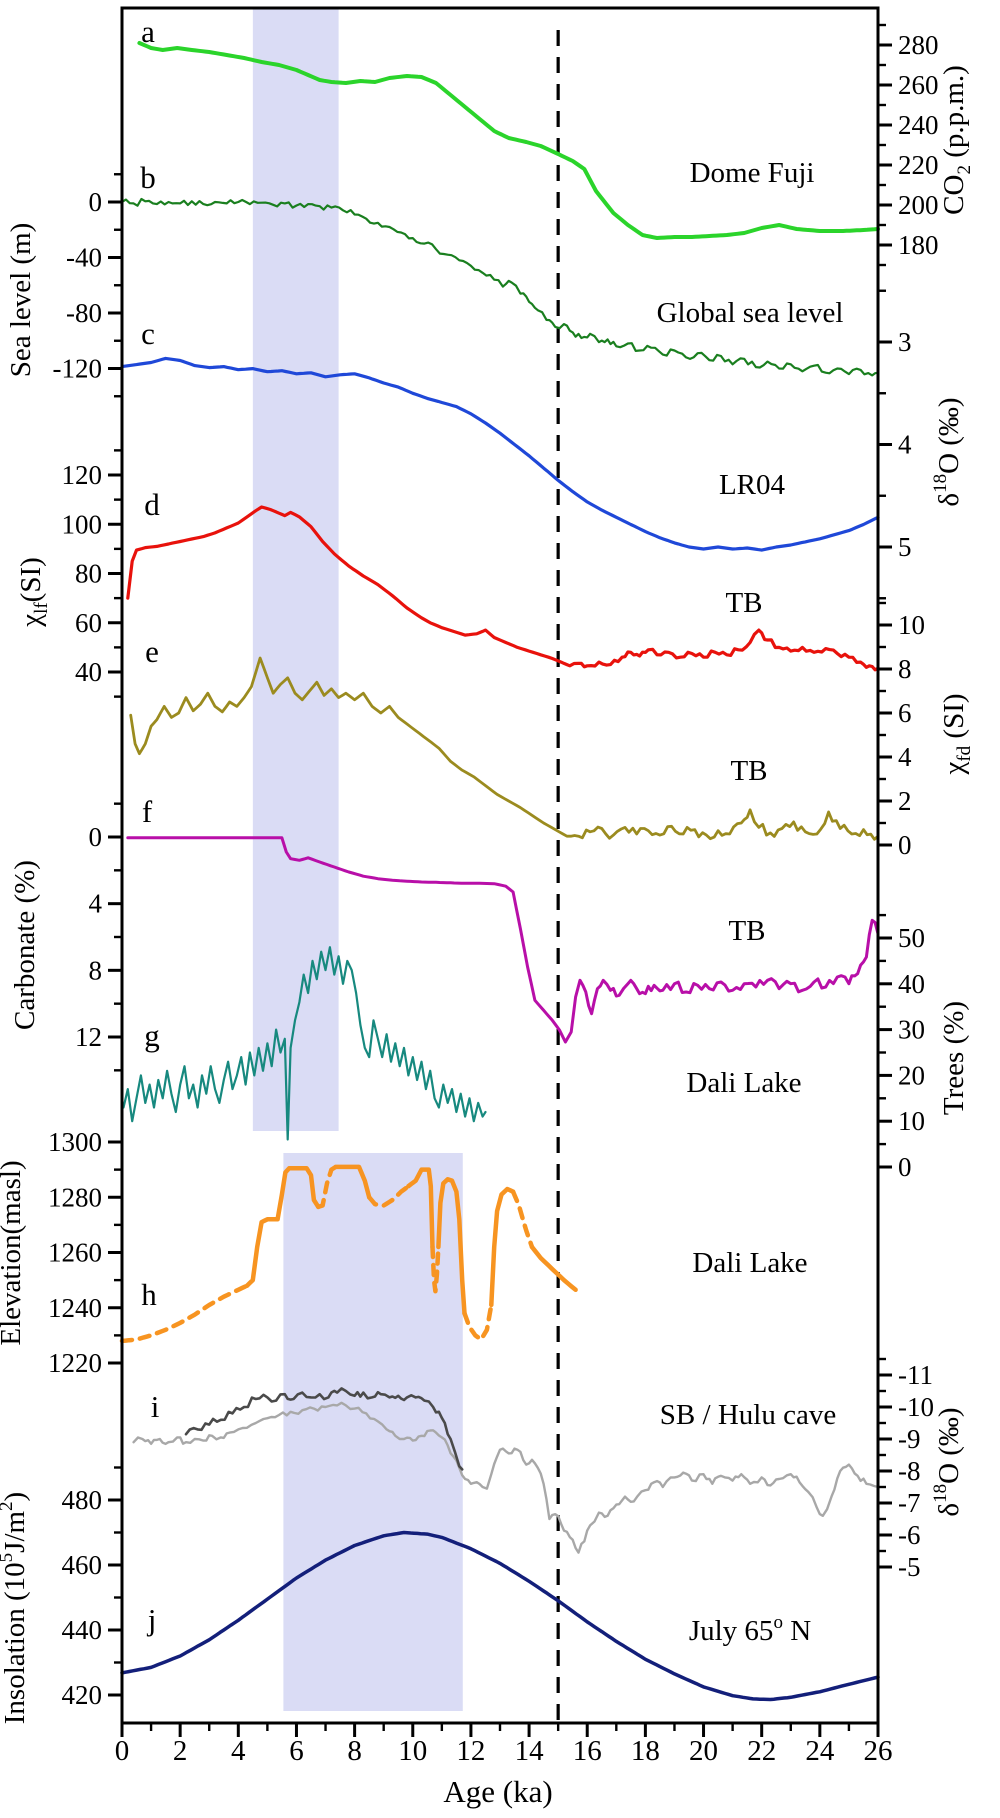 The width and height of the screenshot is (1000, 1818). I want to click on y-tick-label: 460, so click(82, 1565).